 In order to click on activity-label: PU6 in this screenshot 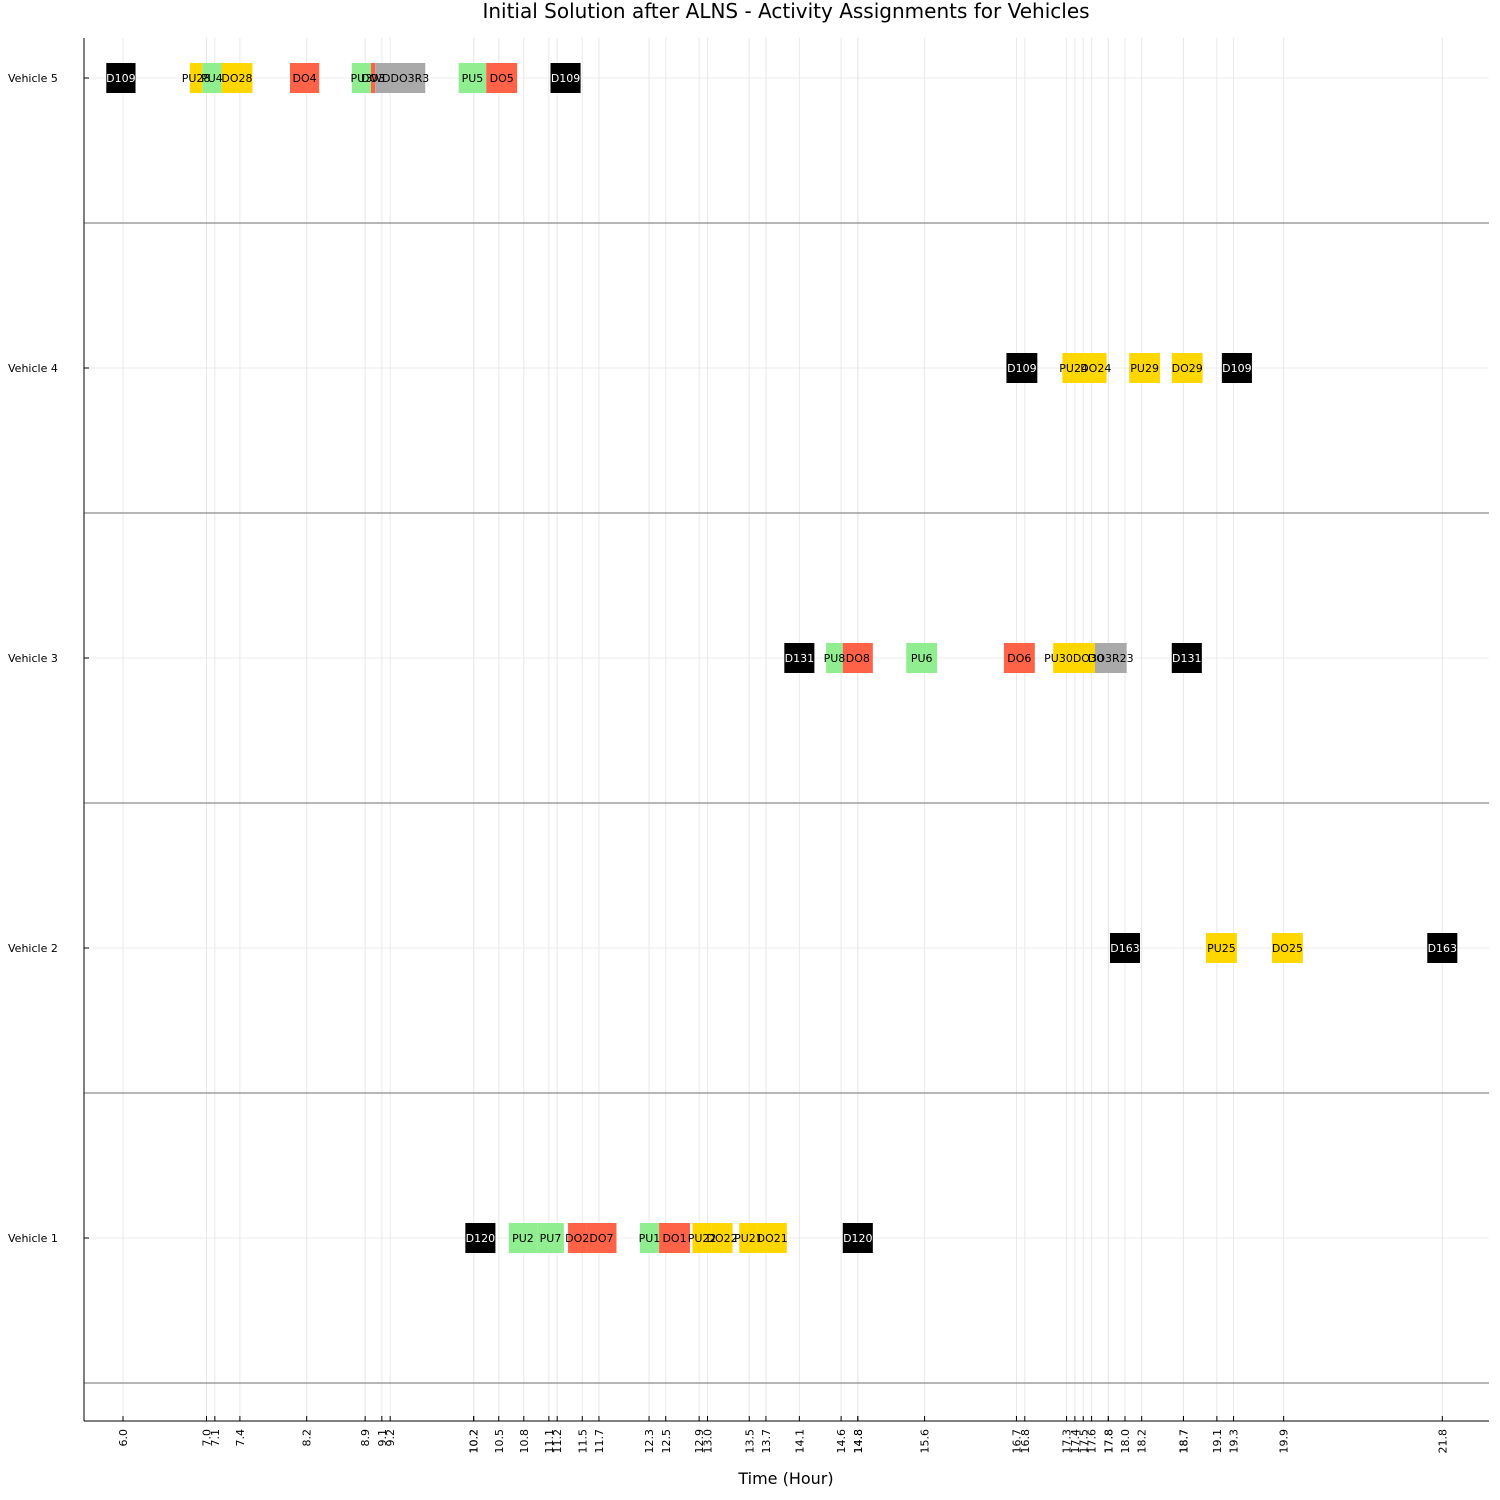, I will do `click(922, 658)`.